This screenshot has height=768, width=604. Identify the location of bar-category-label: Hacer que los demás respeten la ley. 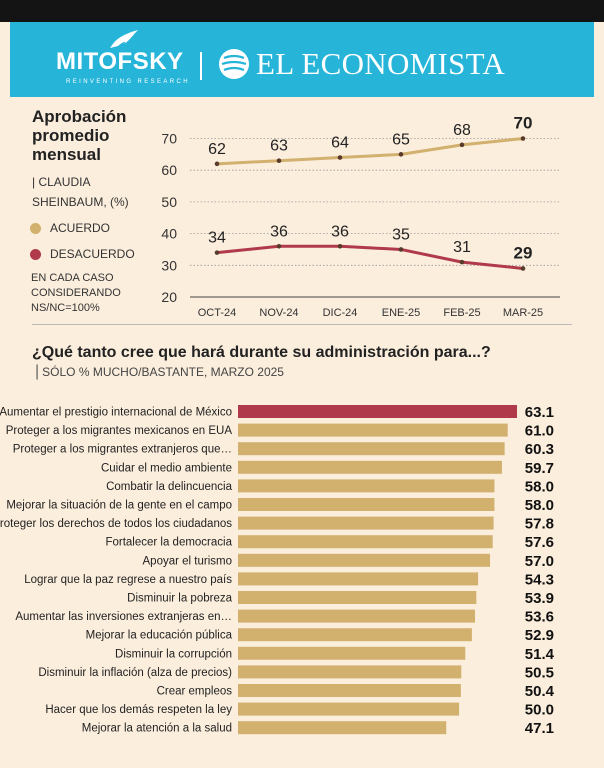
(138, 710).